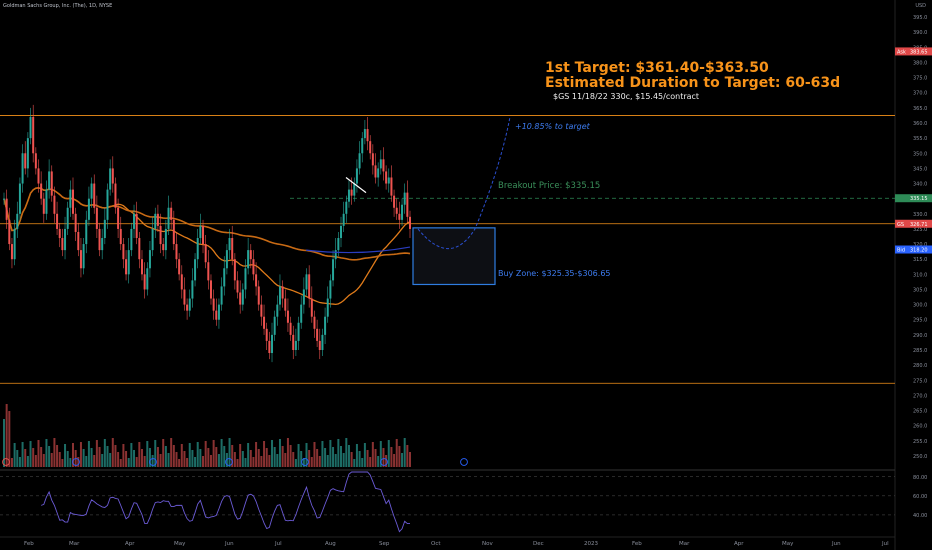 This screenshot has height=550, width=932. Describe the element at coordinates (436, 544) in the screenshot. I see `x-tick-label: Oct` at that location.